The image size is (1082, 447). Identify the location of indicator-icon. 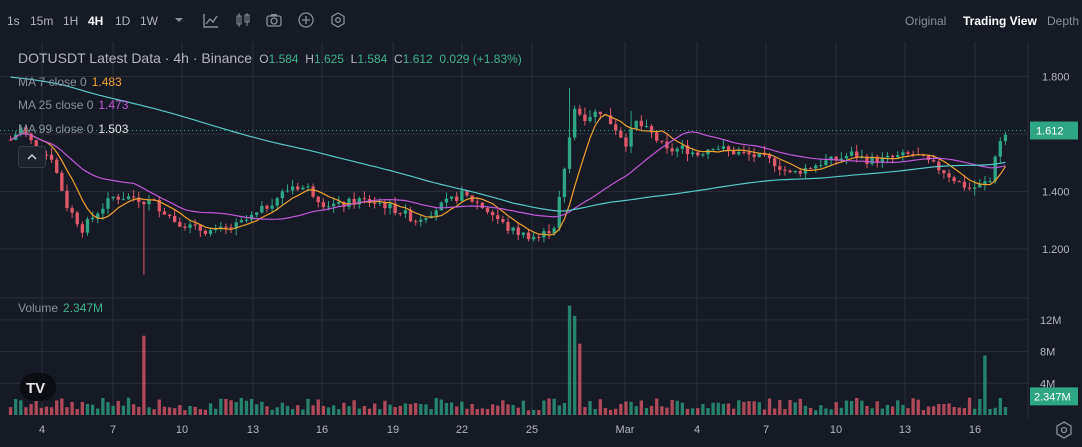
(211, 20).